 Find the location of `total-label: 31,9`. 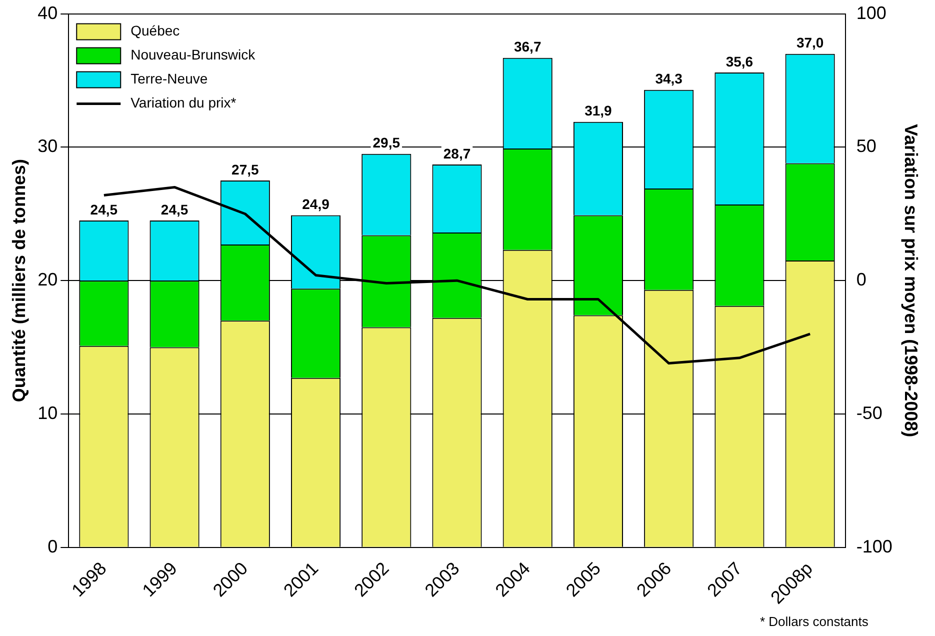

total-label: 31,9 is located at coordinates (598, 110).